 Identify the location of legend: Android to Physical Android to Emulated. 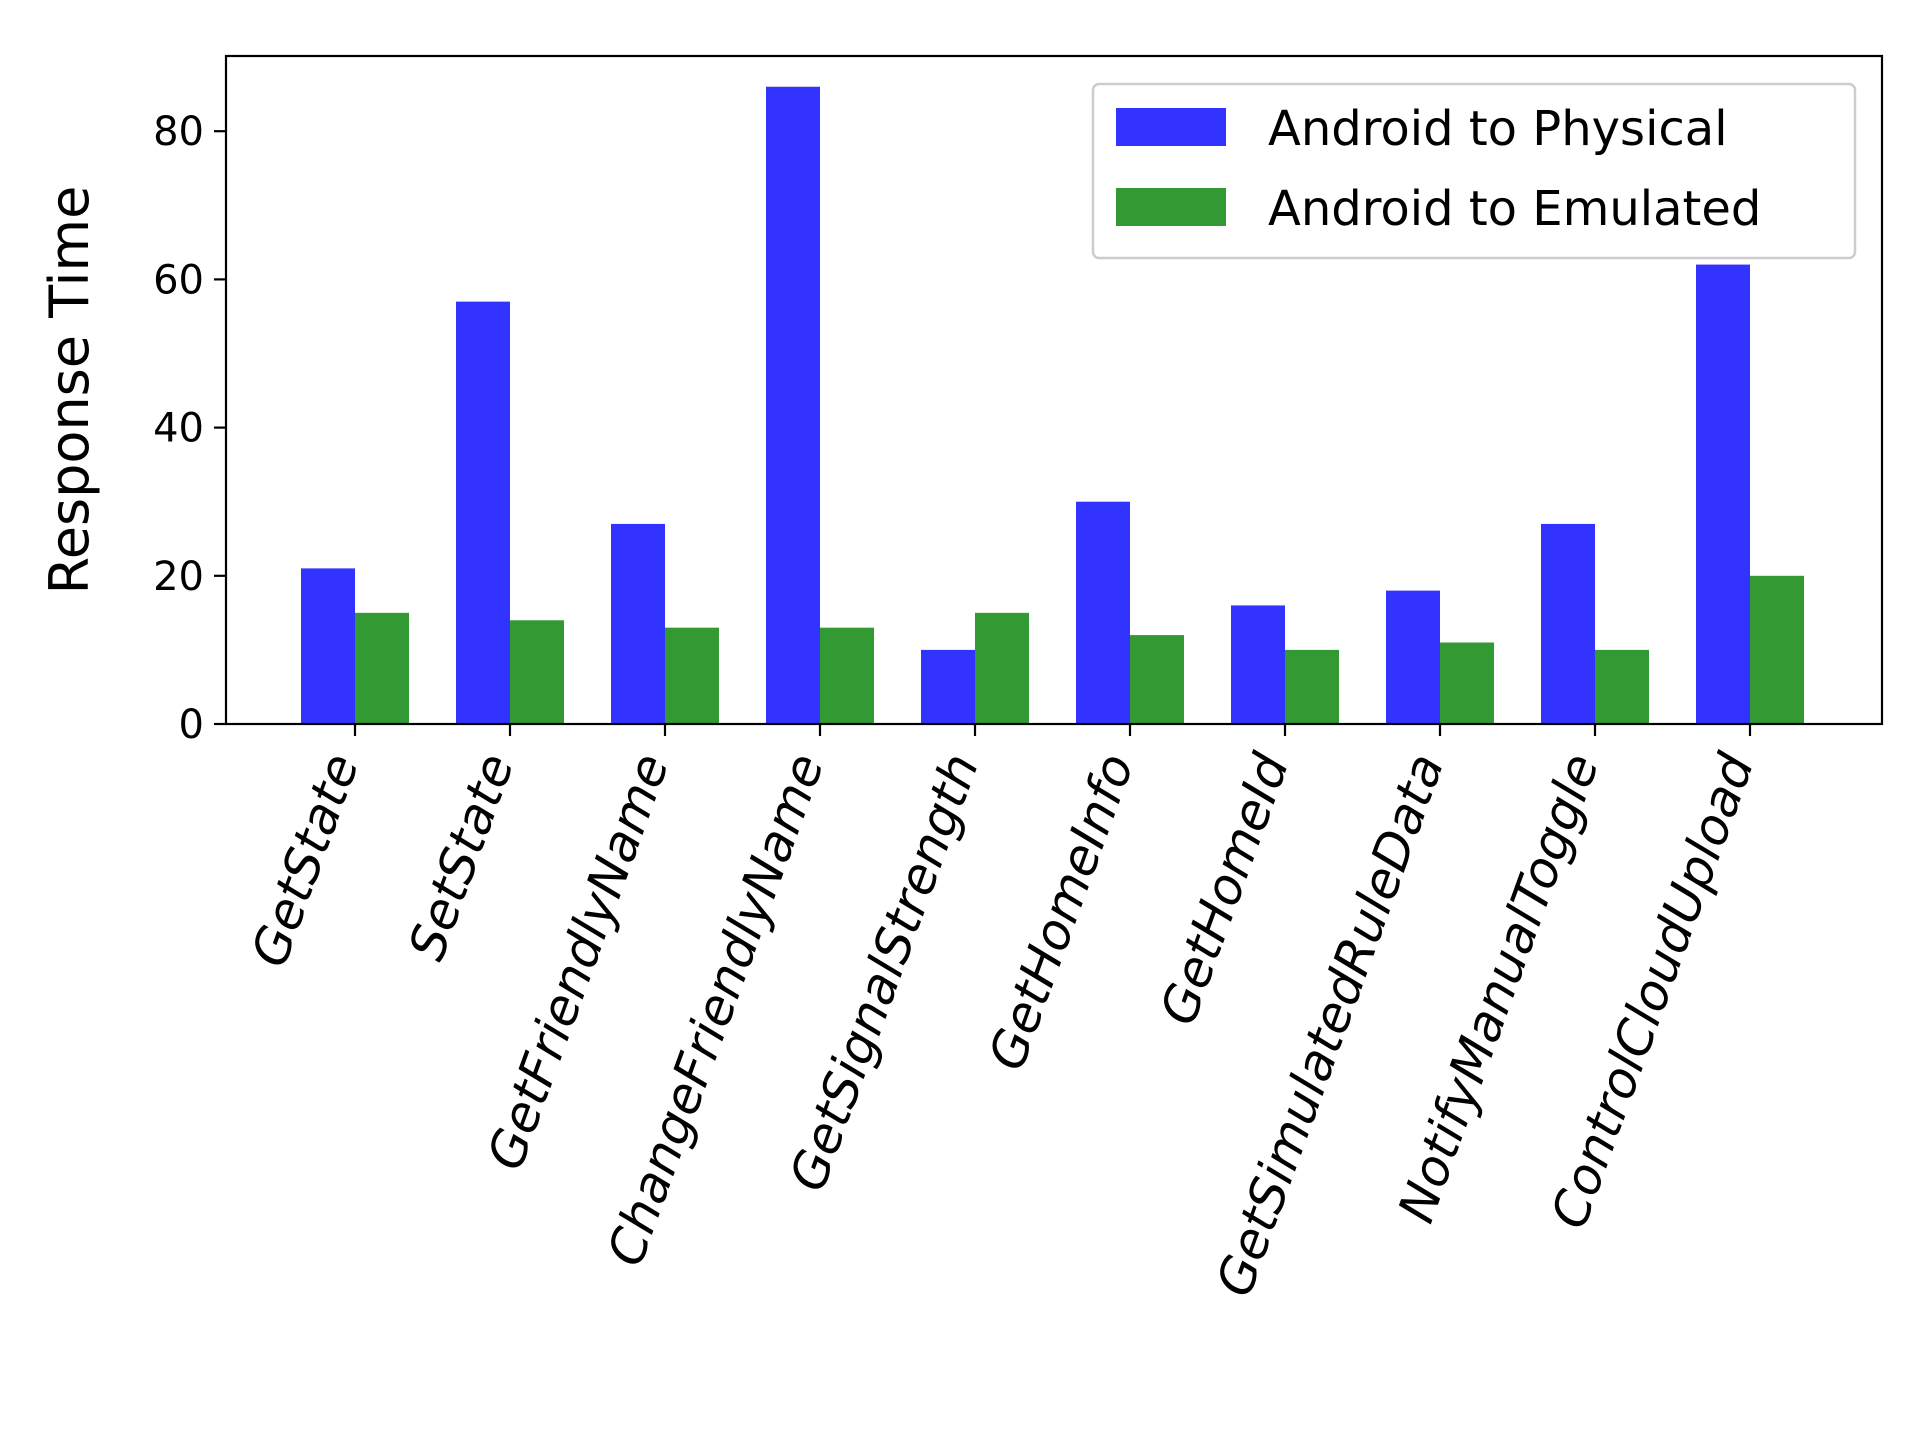
(1474, 171).